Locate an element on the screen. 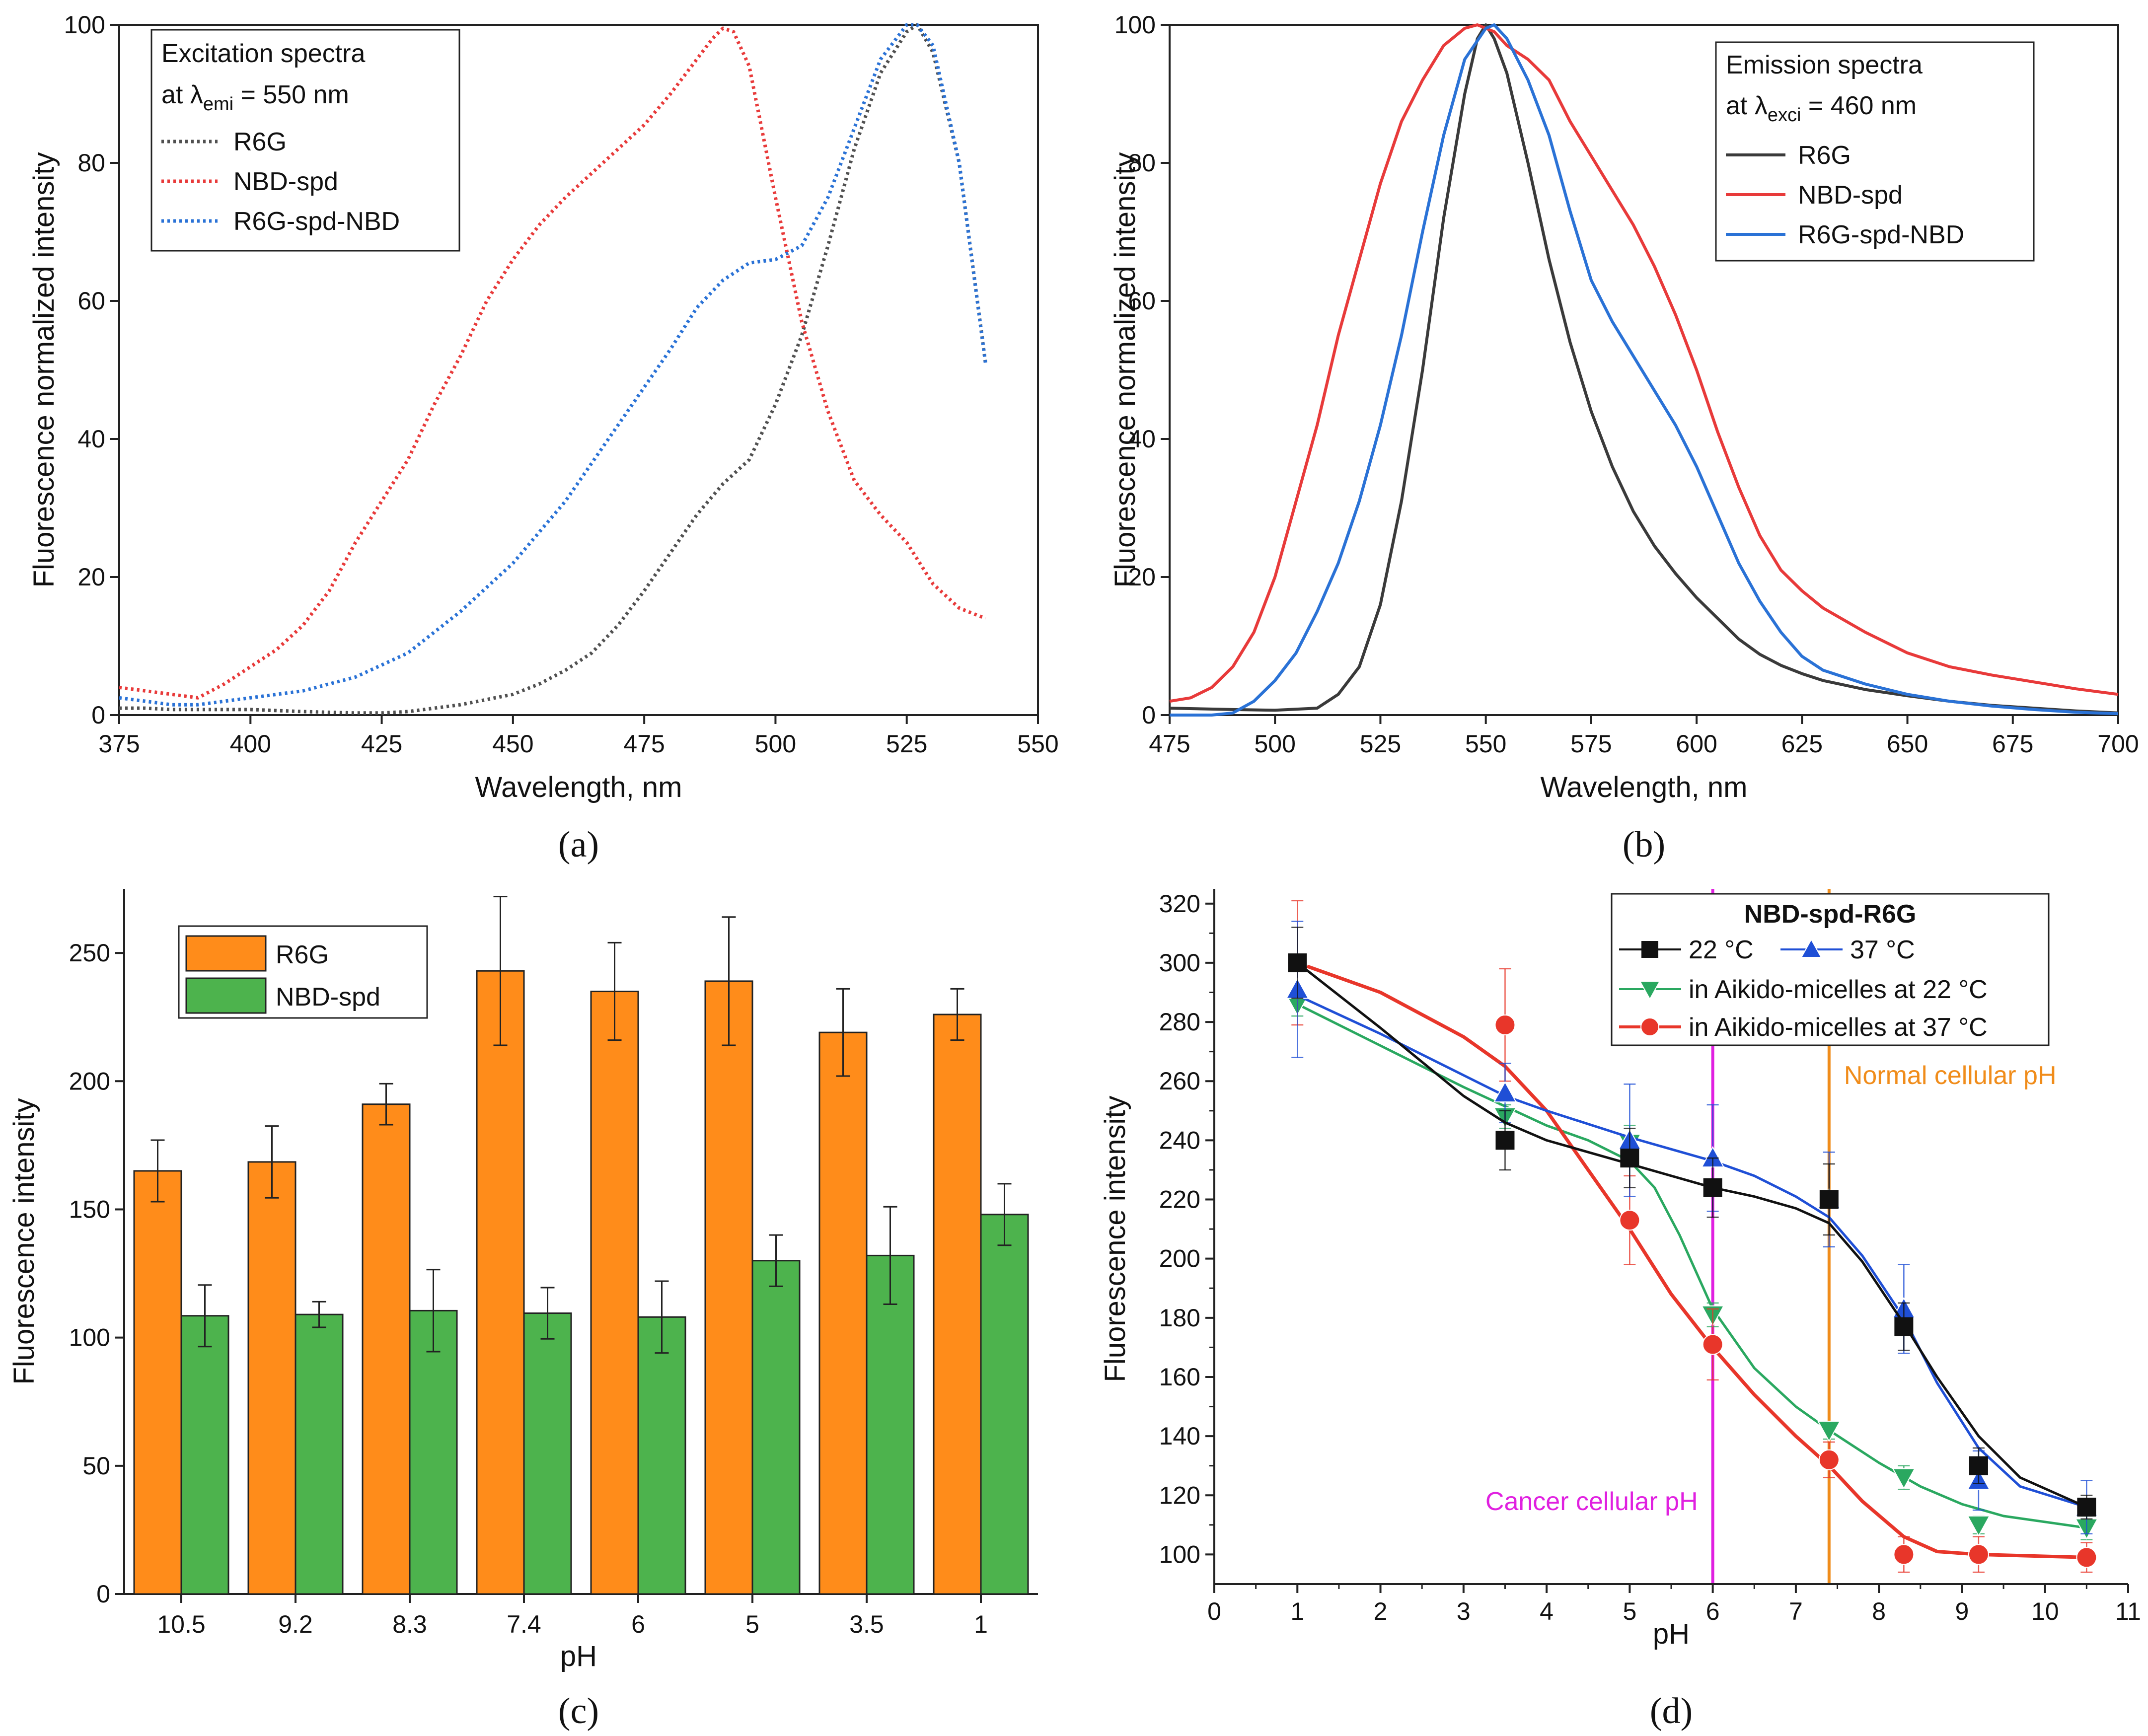 Image resolution: width=2148 pixels, height=1736 pixels. legend-label: in Aikido-micelles at 37 °C is located at coordinates (1838, 1027).